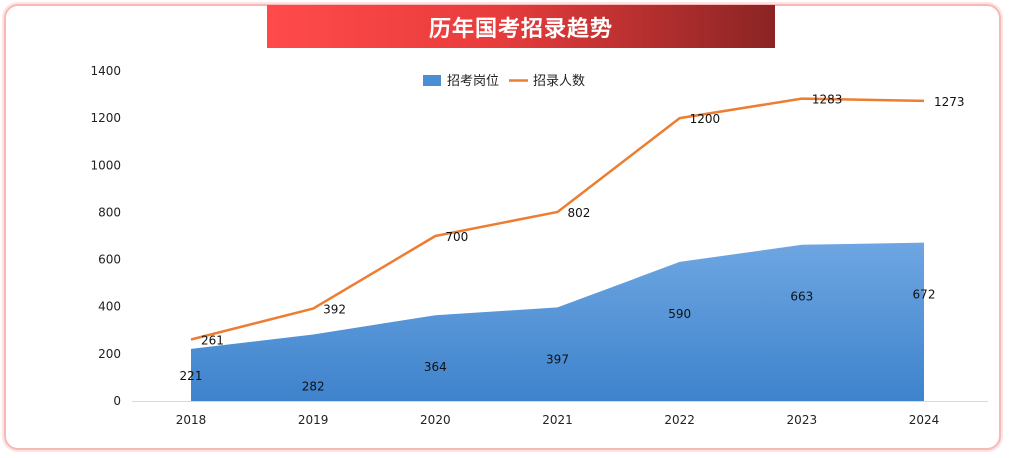 The width and height of the screenshot is (1009, 458). What do you see at coordinates (432, 80) in the screenshot?
I see `legend-swatch-area` at bounding box center [432, 80].